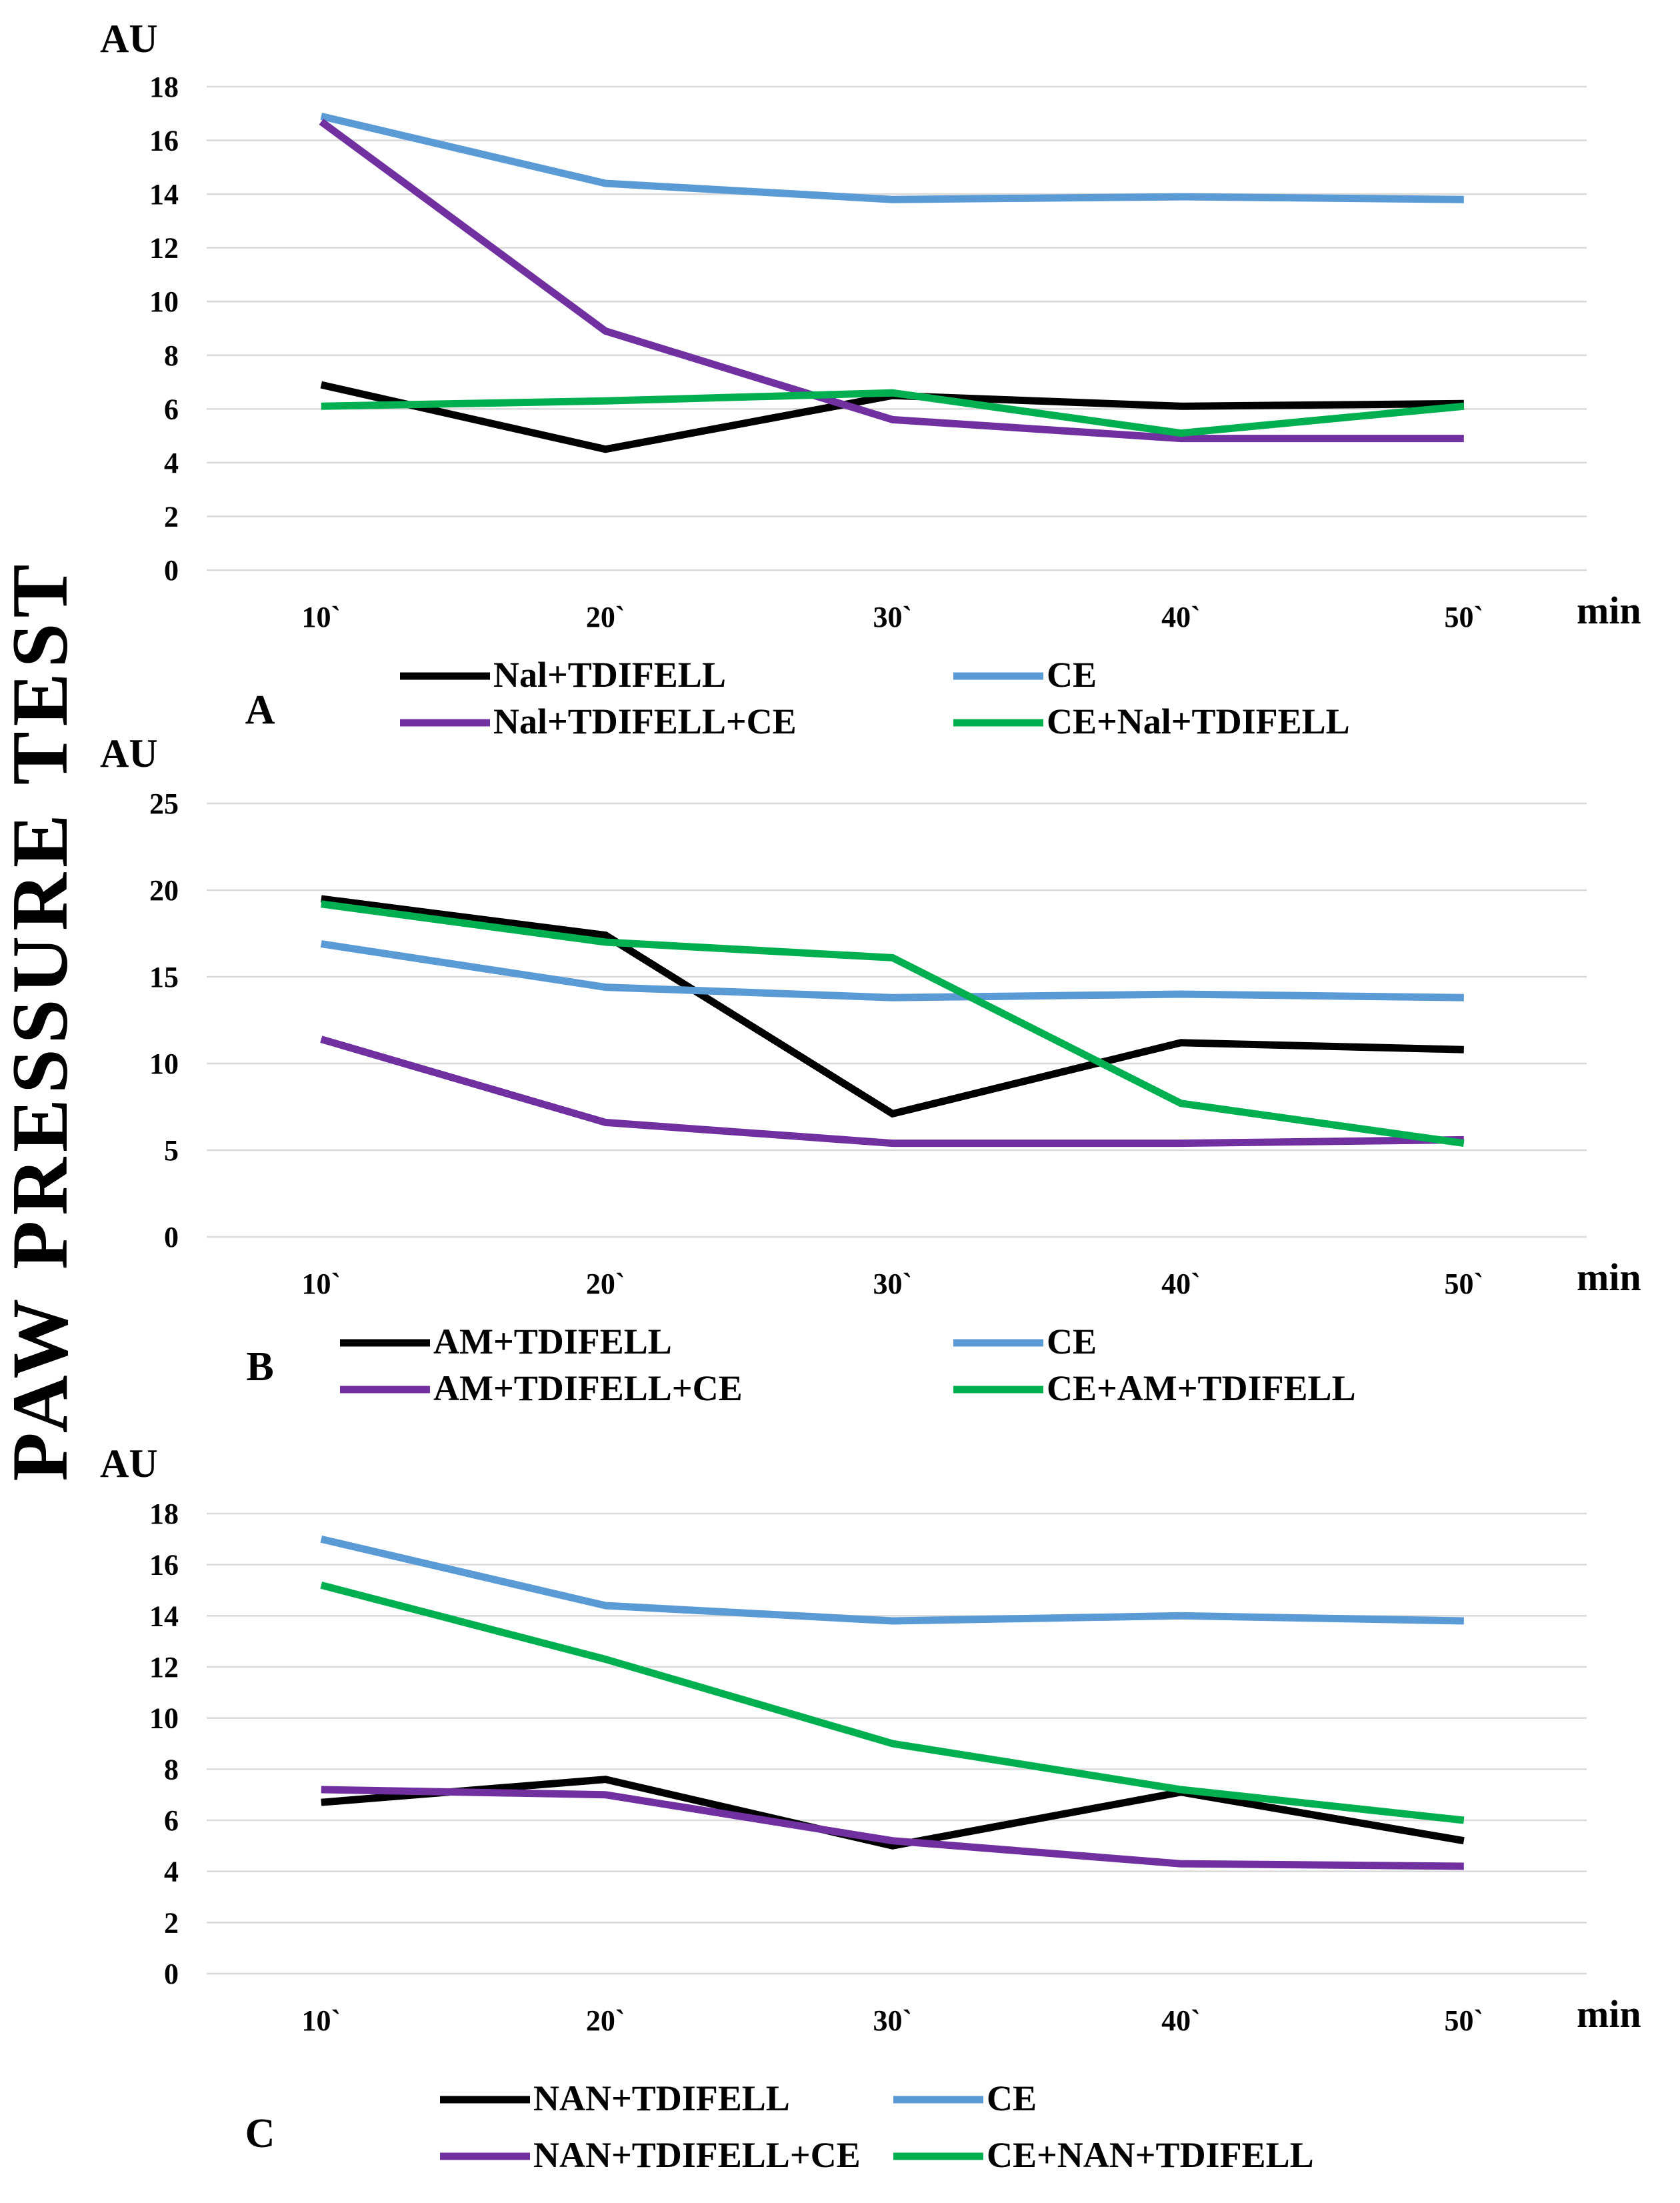  I want to click on legend-item: Nal+TDIFELL+CE, so click(598, 721).